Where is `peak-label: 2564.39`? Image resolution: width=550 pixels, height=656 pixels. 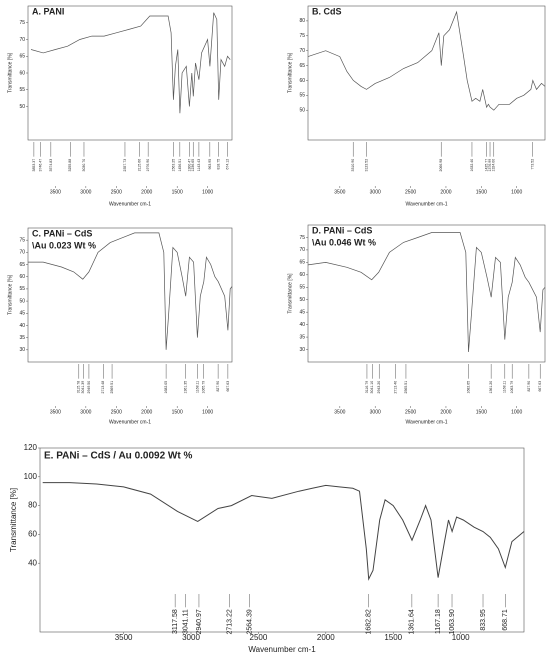 peak-label: 2564.39 is located at coordinates (250, 621).